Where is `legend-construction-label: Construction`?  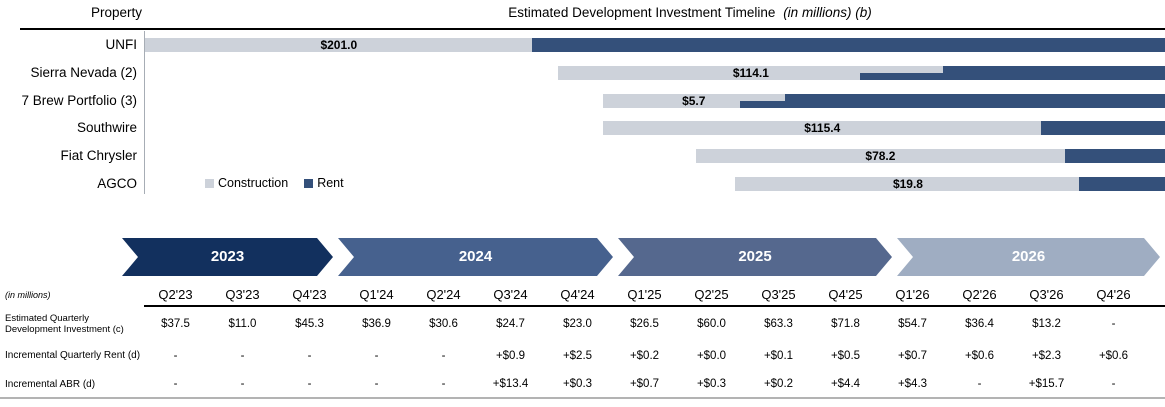
legend-construction-label: Construction is located at coordinates (253, 183).